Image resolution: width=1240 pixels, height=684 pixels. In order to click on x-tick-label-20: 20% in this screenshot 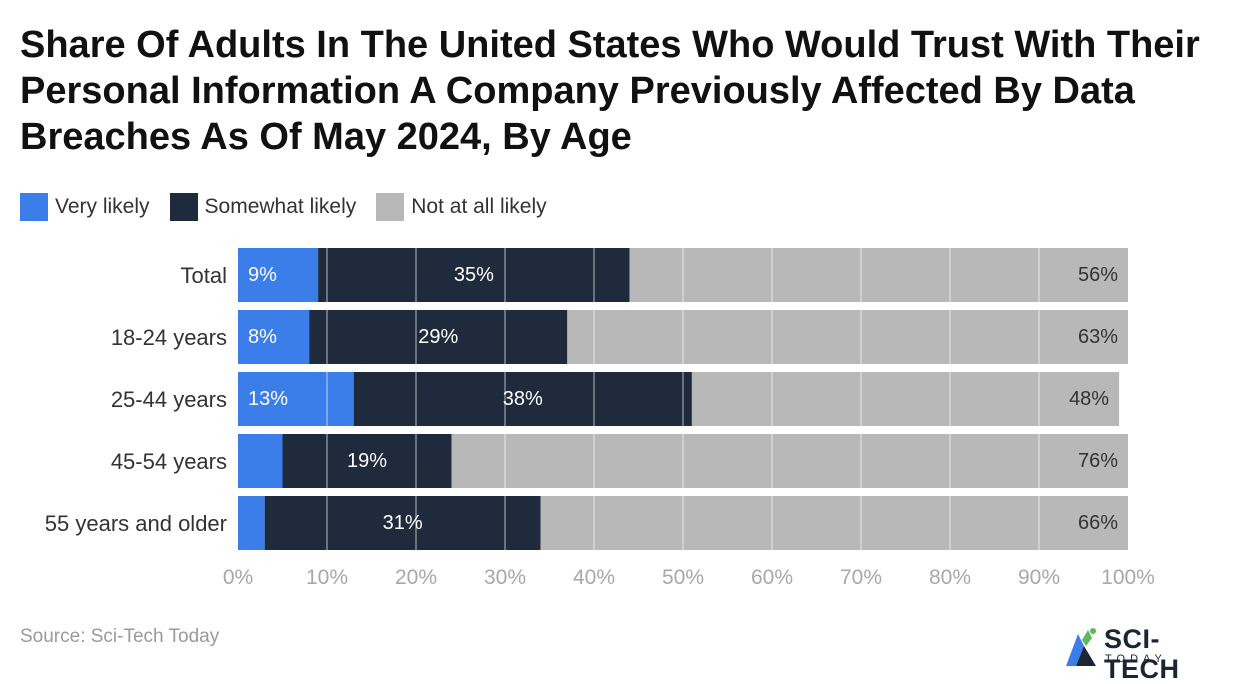, I will do `click(416, 577)`.